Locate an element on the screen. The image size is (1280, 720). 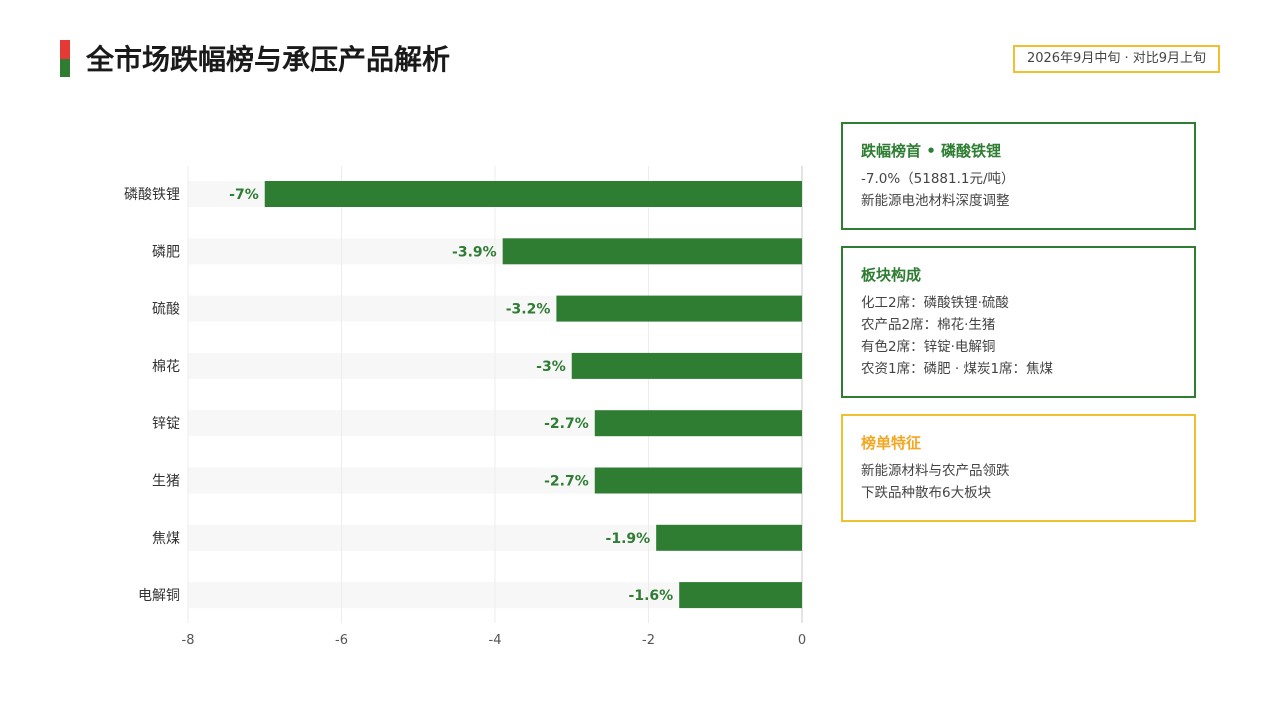
data-label: -1.6% is located at coordinates (651, 596).